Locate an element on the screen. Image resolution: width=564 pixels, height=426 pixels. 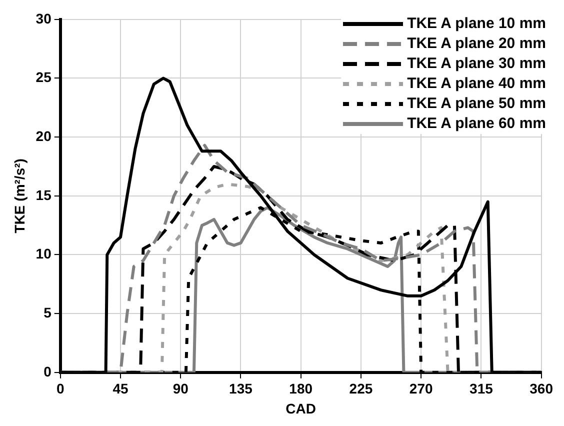
legend-label: TKE A plane 20 mm is located at coordinates (476, 44).